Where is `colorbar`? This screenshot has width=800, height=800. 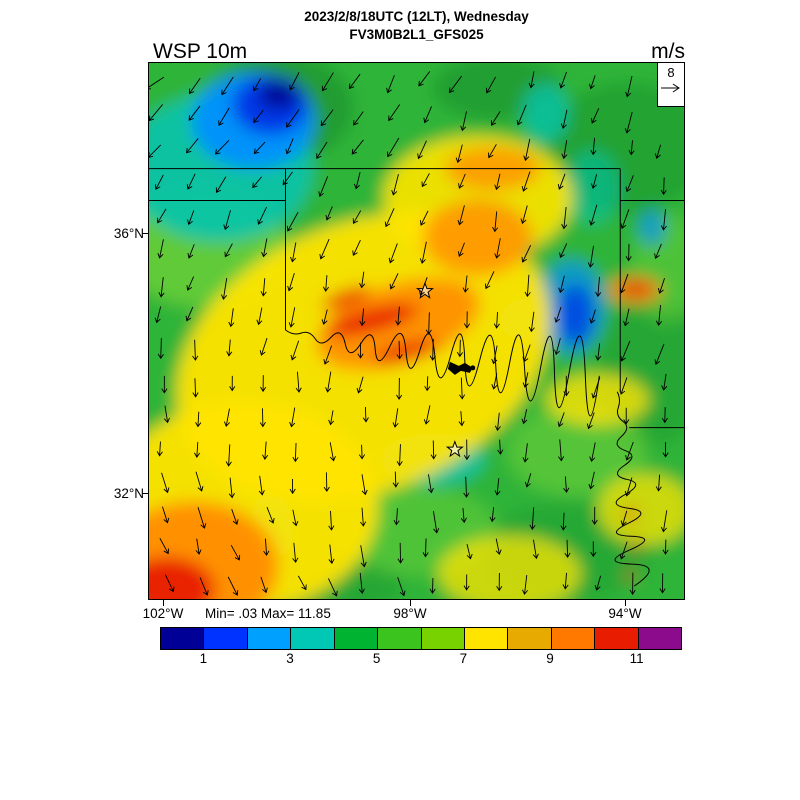 colorbar is located at coordinates (421, 638).